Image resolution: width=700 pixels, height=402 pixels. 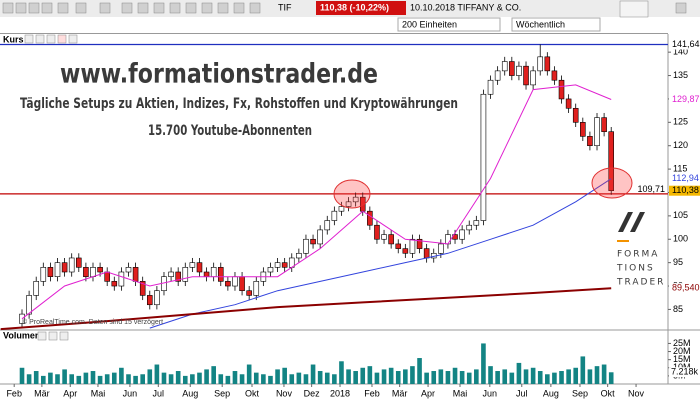 I want to click on volume-panel-label: Volumen, so click(x=21, y=335).